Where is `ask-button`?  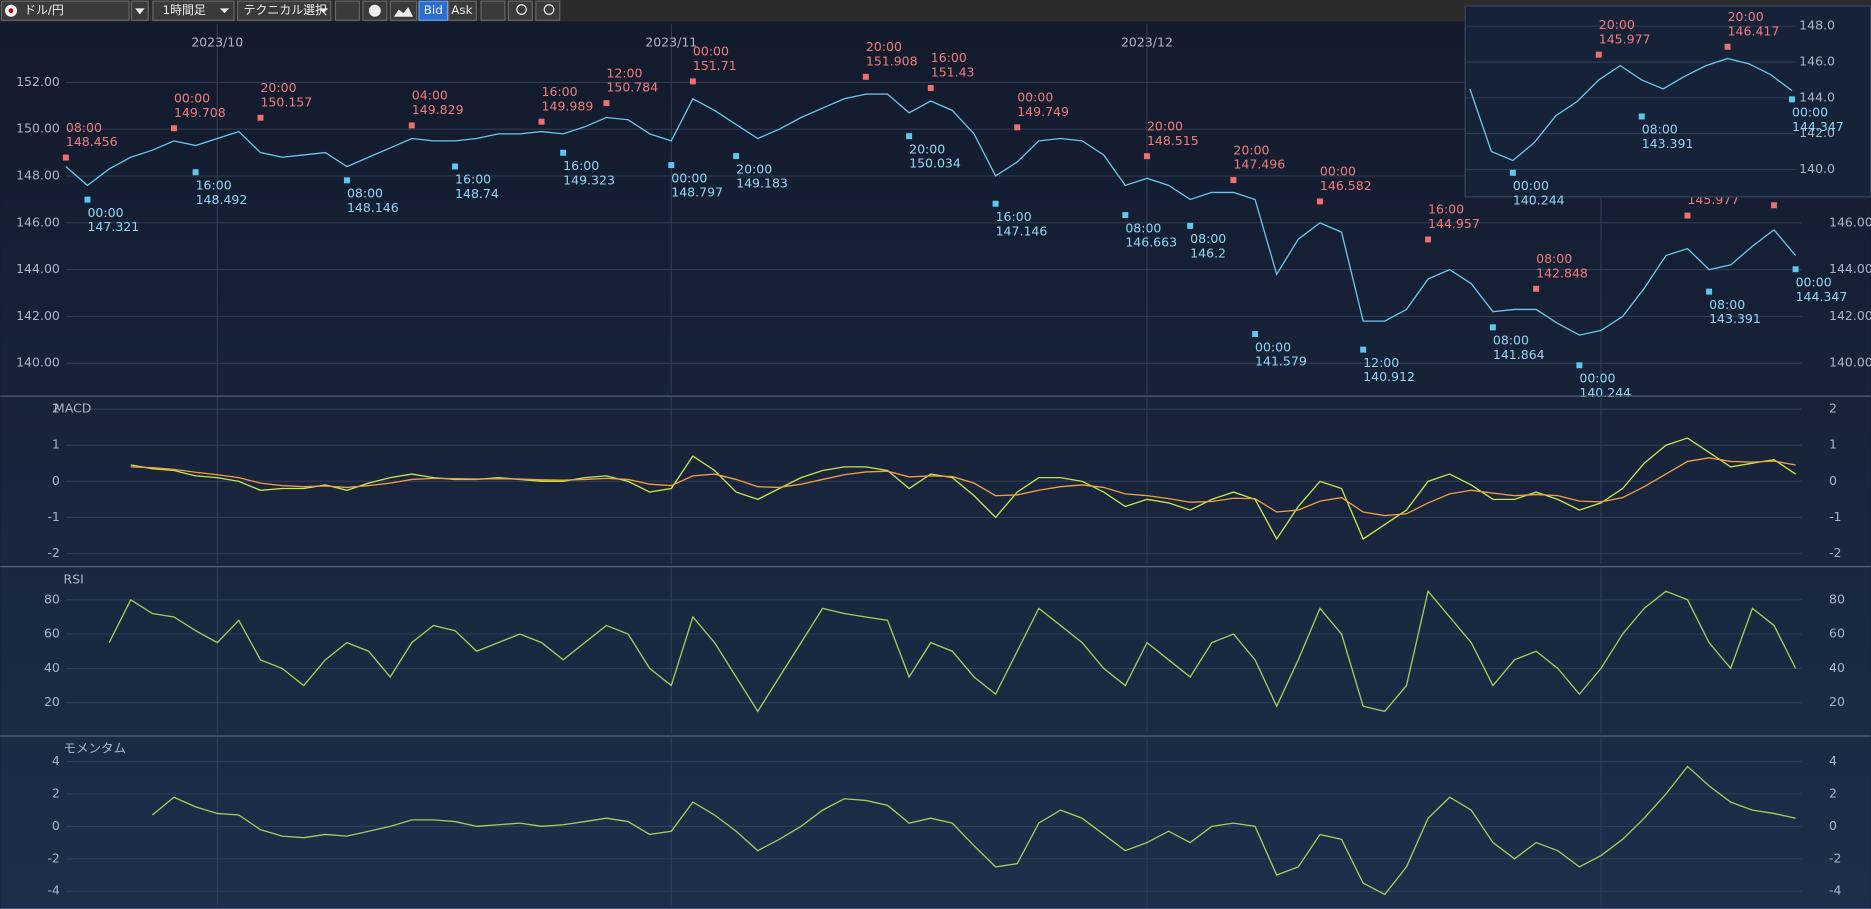
ask-button is located at coordinates (462, 10).